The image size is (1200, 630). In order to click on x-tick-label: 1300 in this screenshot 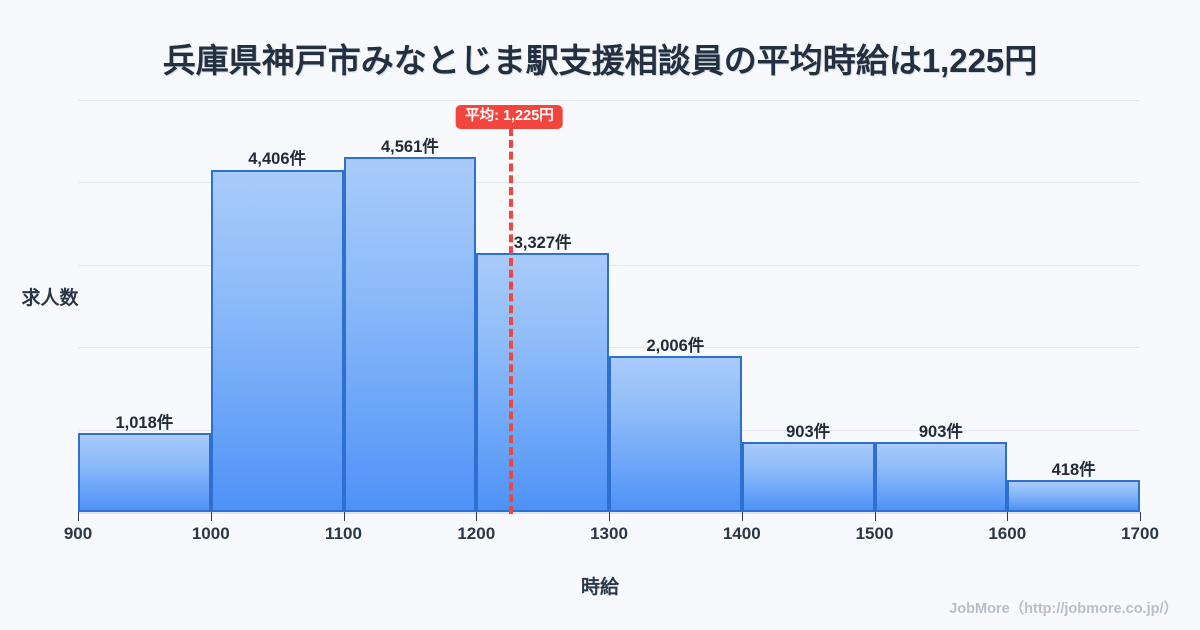, I will do `click(609, 533)`.